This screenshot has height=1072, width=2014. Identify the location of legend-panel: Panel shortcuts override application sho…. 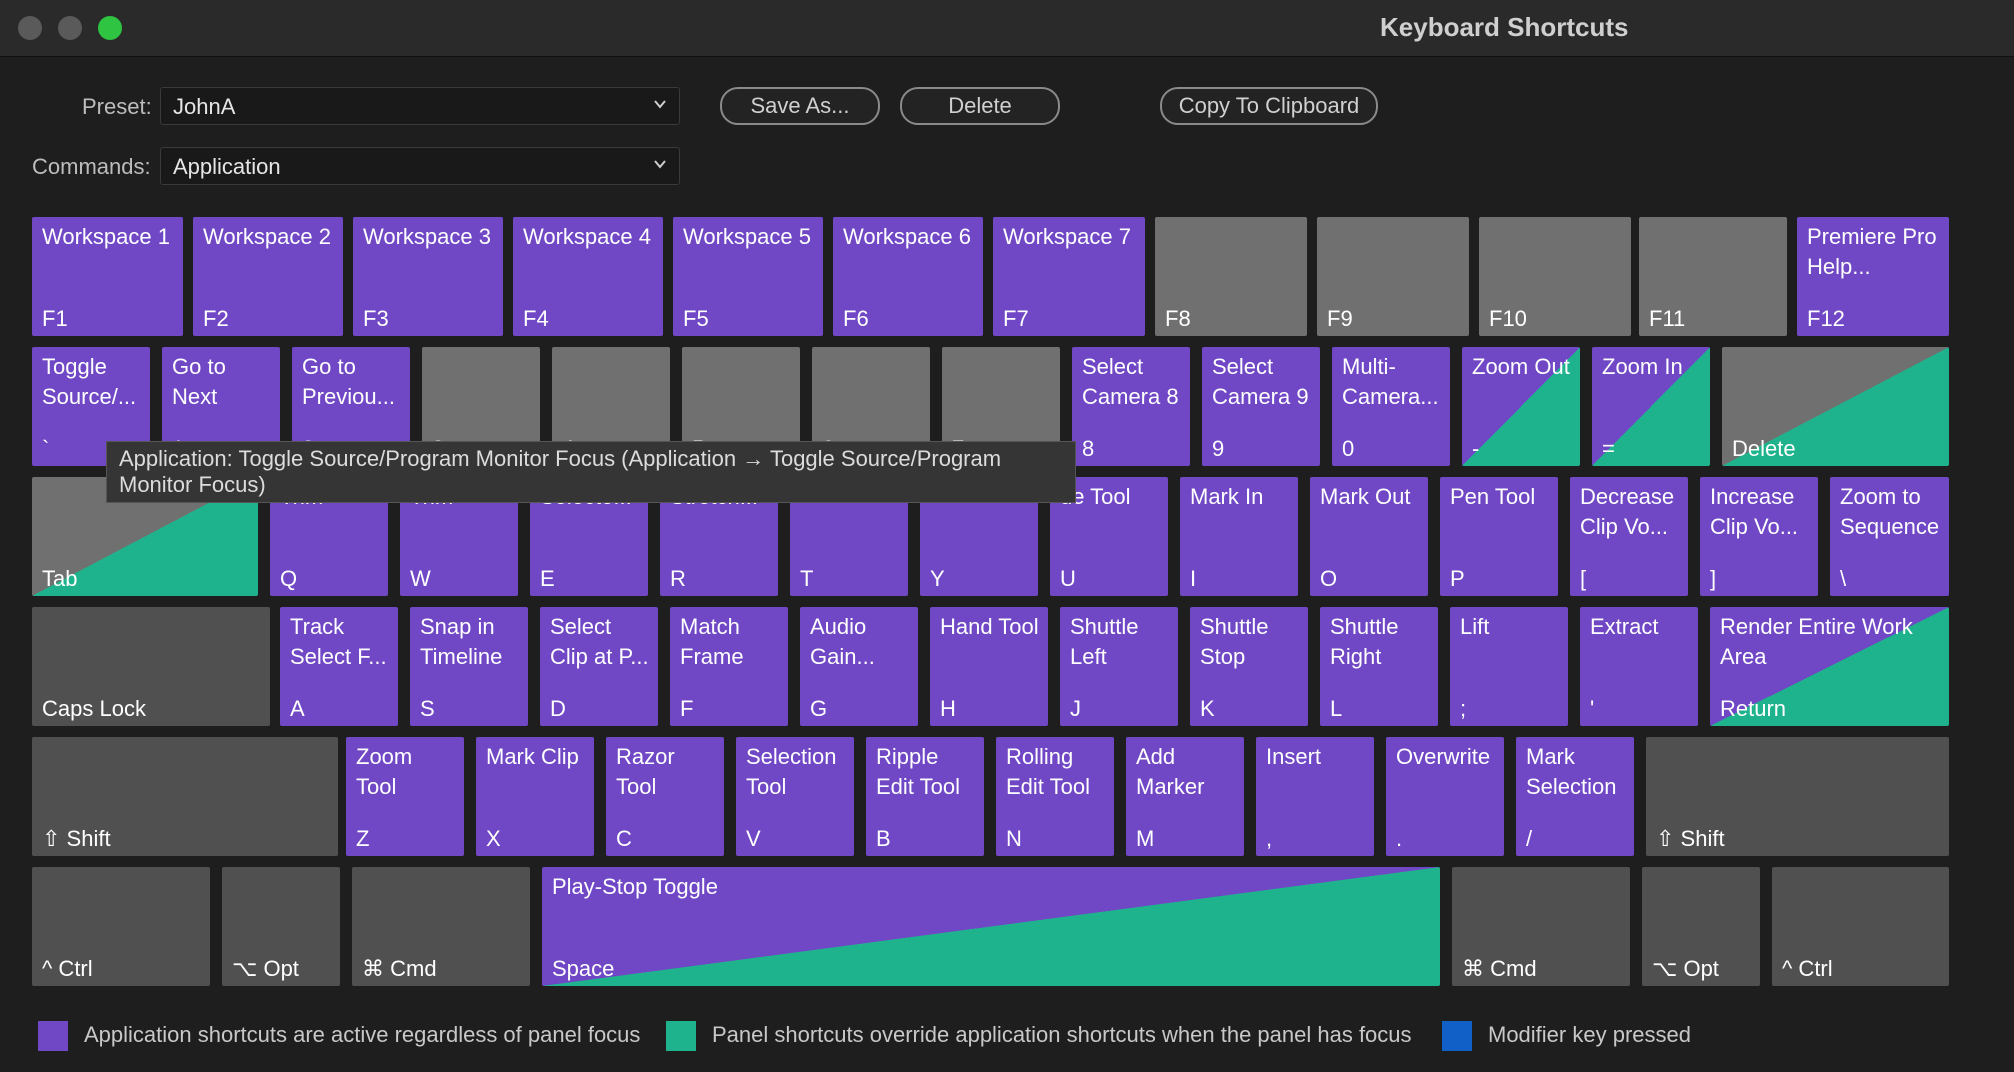
(1056, 1037).